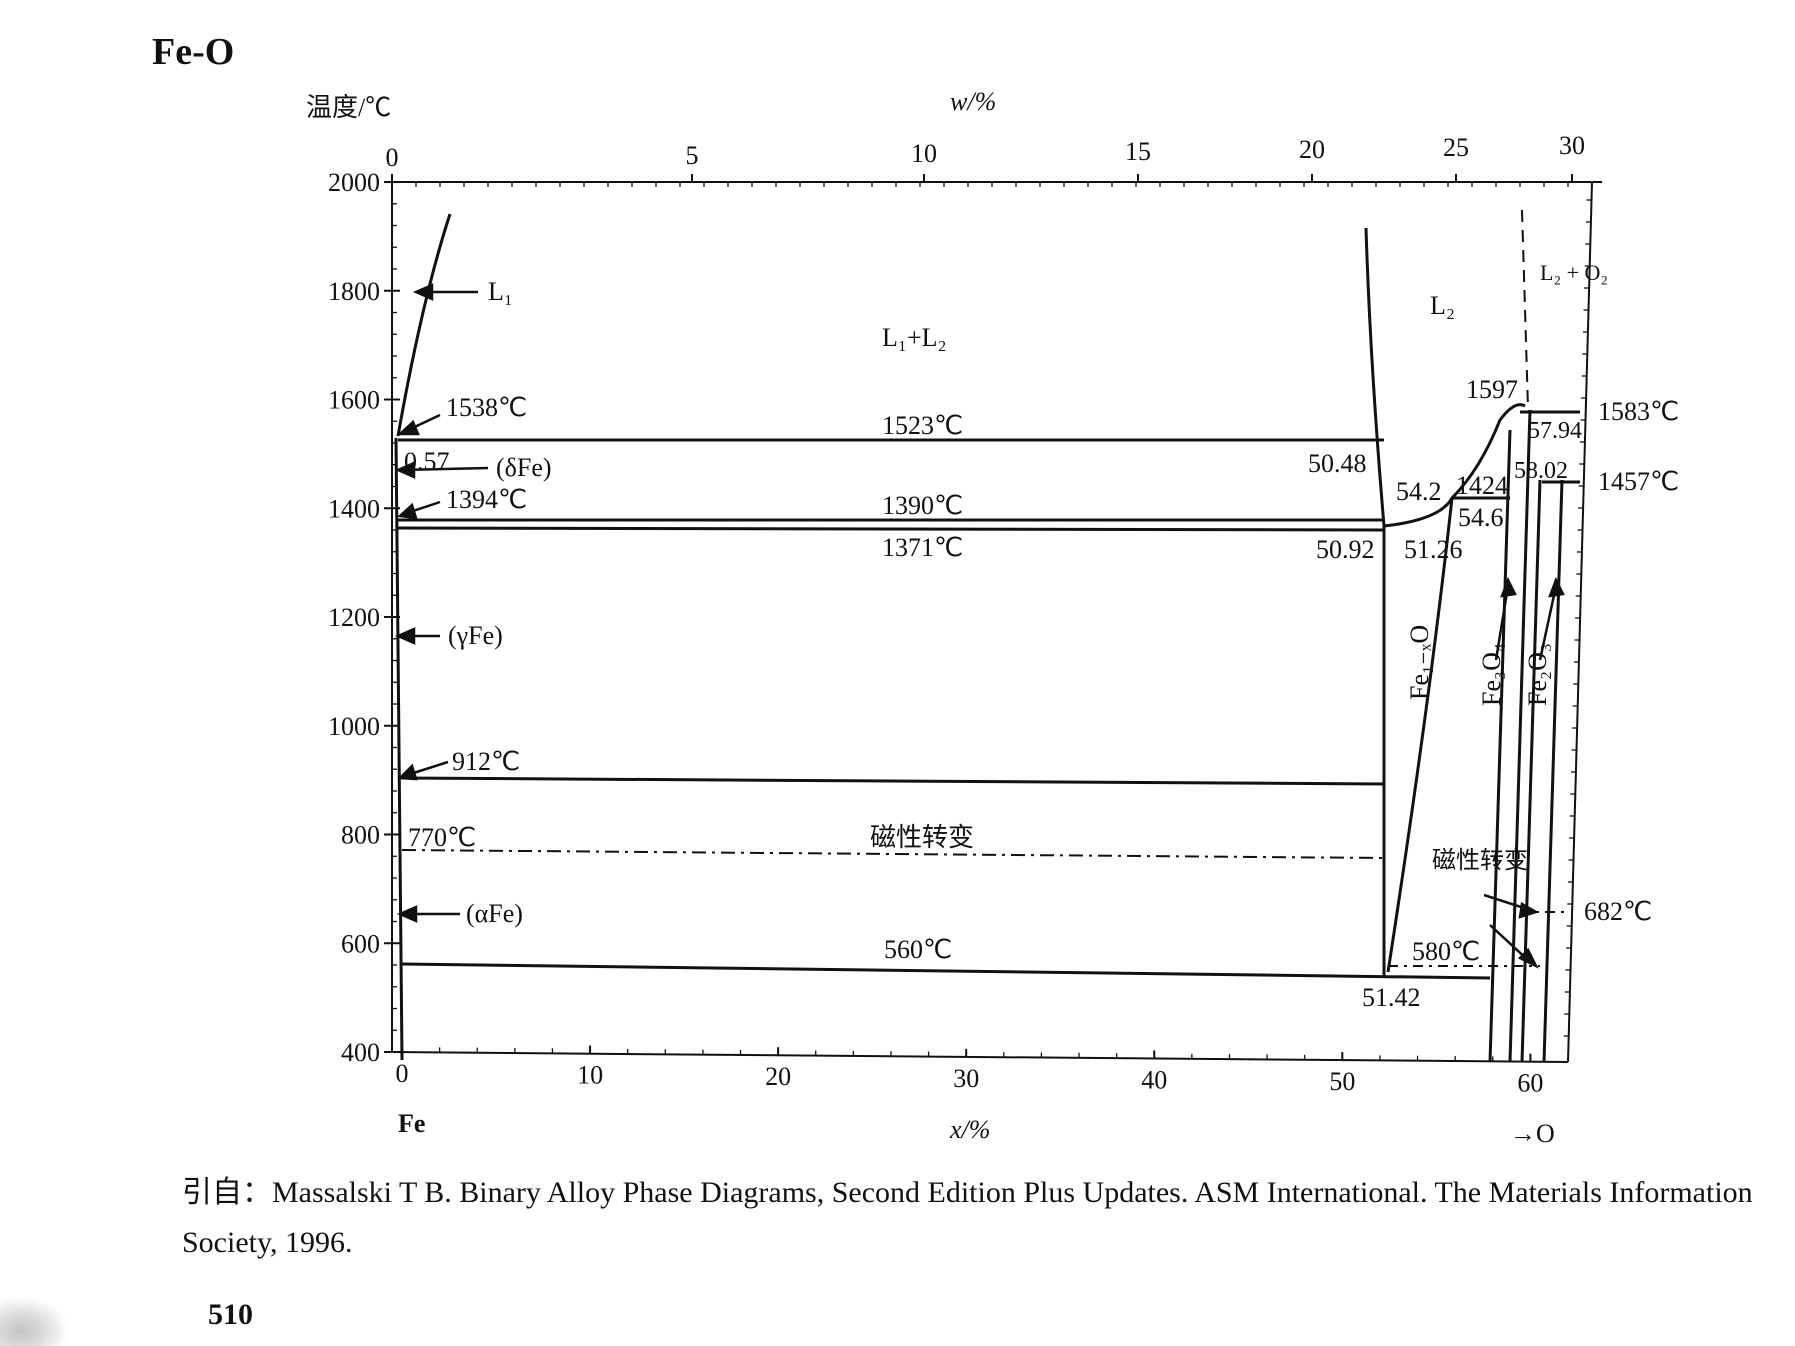  What do you see at coordinates (360, 943) in the screenshot?
I see `y-tick-label: 600` at bounding box center [360, 943].